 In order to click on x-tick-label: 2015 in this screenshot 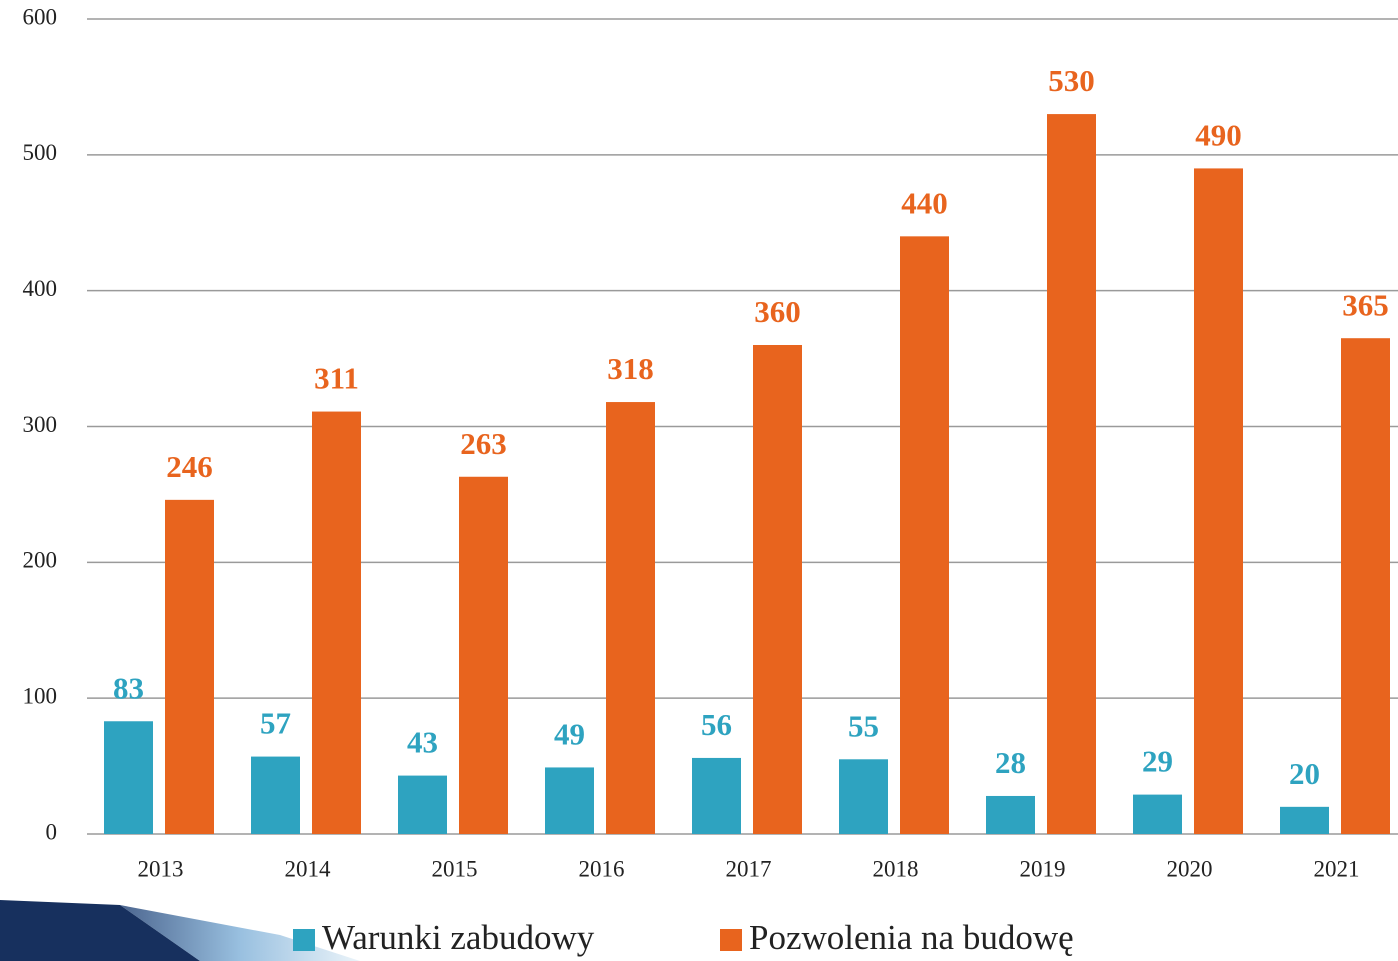, I will do `click(455, 868)`.